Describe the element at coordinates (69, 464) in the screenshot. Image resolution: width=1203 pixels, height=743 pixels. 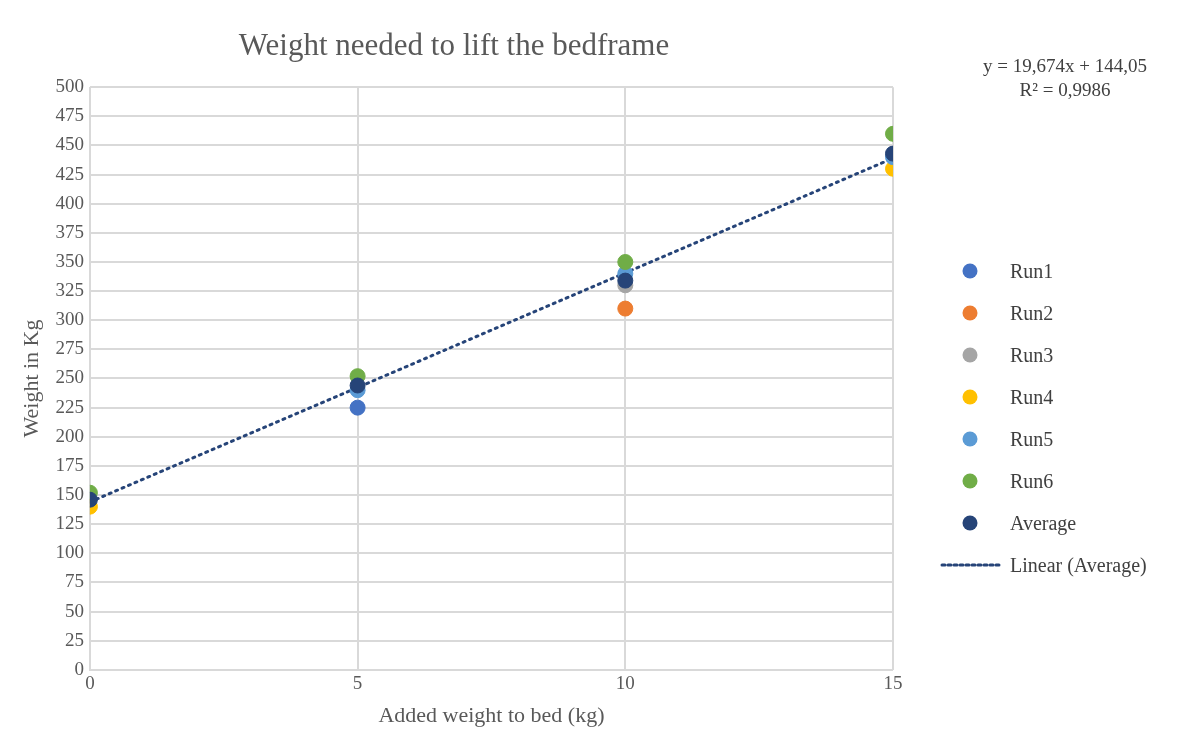
I see `y-tick-label: 175` at that location.